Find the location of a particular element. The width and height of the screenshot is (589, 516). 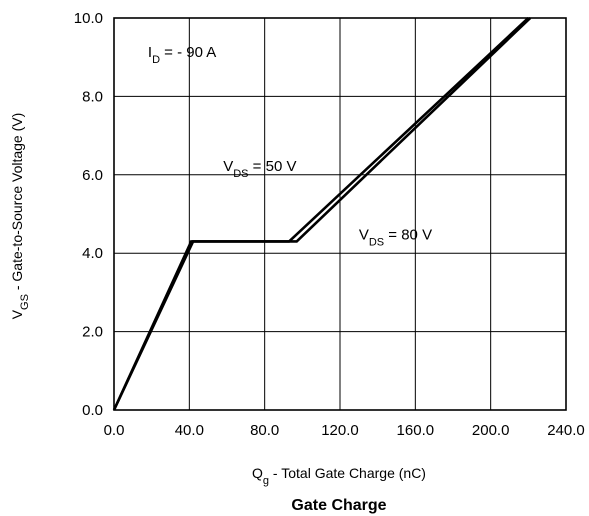

chart-title: Gate Charge is located at coordinates (338, 505).